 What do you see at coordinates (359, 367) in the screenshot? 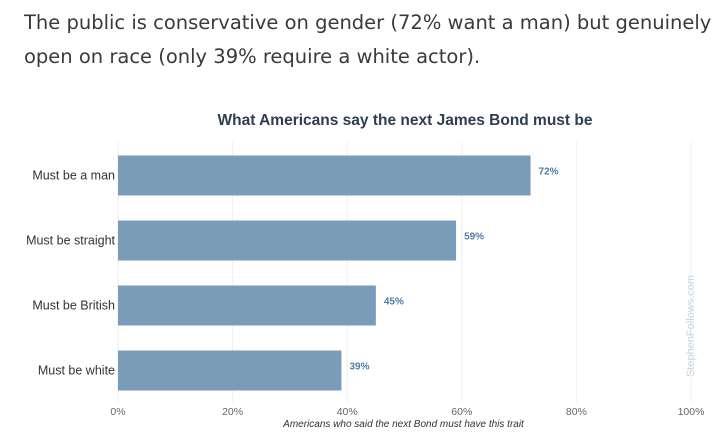
I see `data-label: 39%` at bounding box center [359, 367].